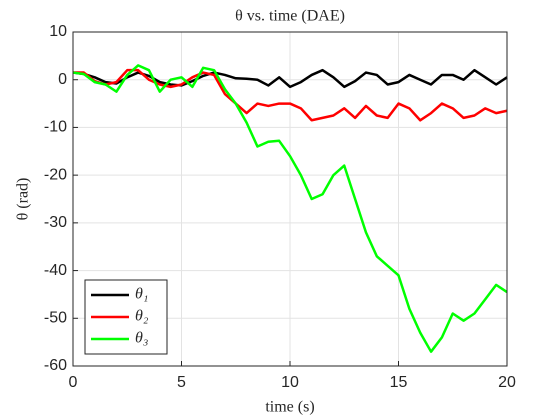  I want to click on y-tick-label: -60, so click(55, 365).